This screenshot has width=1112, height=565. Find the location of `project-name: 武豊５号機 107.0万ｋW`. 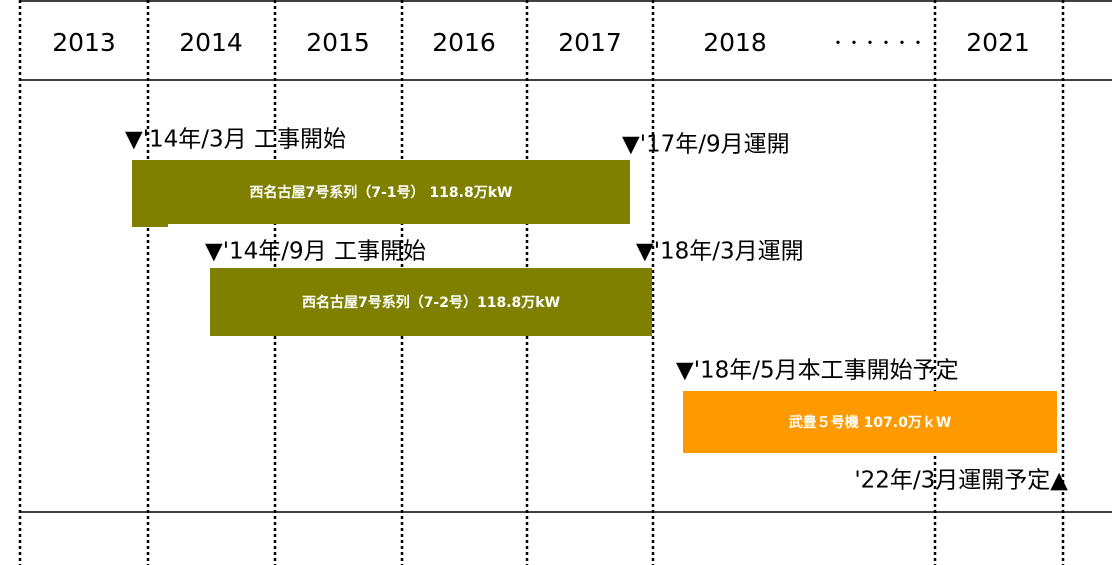

project-name: 武豊５号機 107.0万ｋW is located at coordinates (870, 422).